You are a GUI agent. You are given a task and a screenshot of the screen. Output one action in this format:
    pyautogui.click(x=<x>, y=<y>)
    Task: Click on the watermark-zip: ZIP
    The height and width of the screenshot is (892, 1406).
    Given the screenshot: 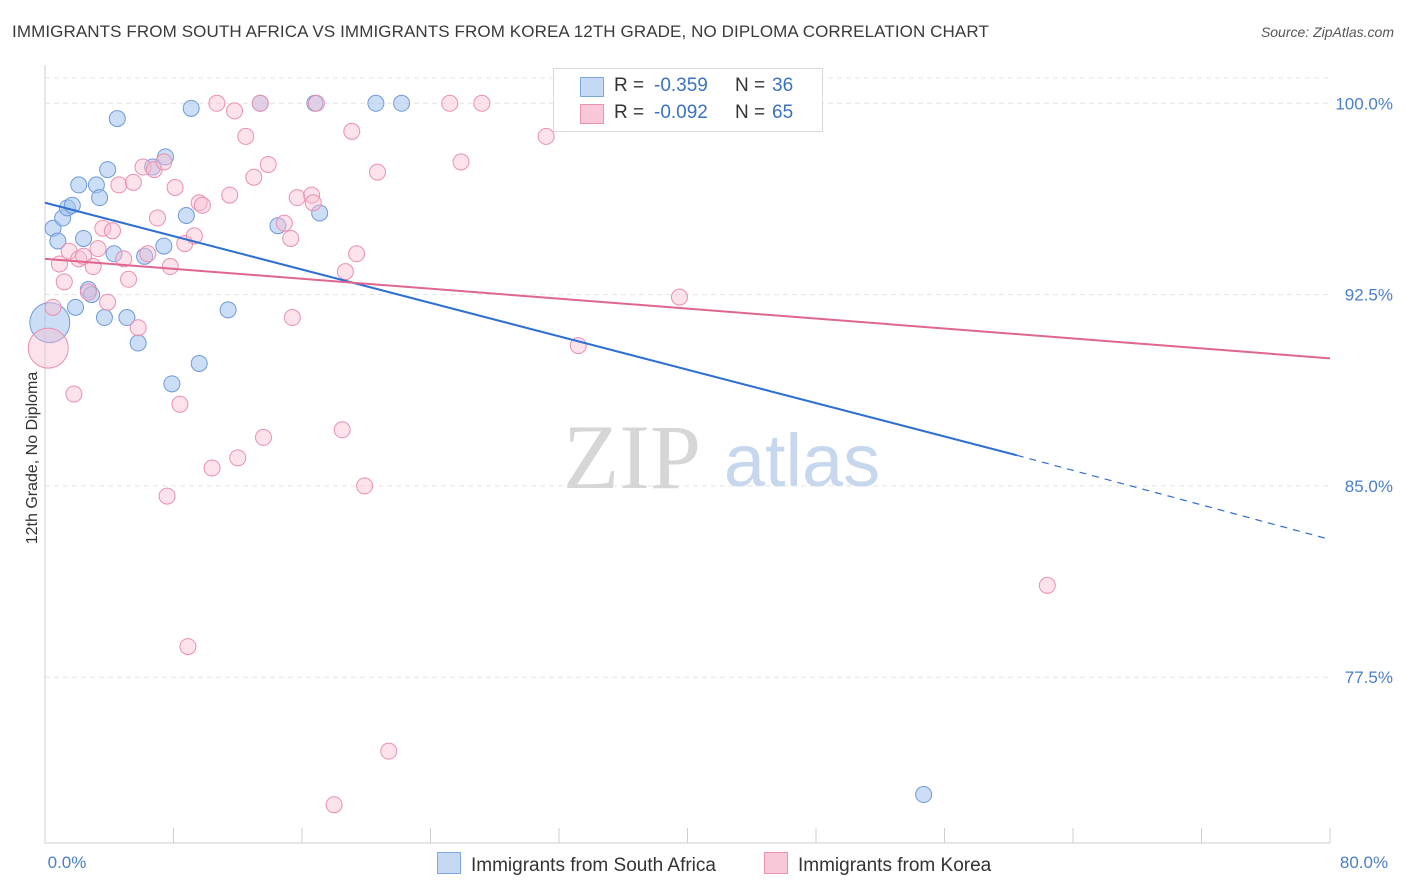 What is the action you would take?
    pyautogui.click(x=632, y=457)
    